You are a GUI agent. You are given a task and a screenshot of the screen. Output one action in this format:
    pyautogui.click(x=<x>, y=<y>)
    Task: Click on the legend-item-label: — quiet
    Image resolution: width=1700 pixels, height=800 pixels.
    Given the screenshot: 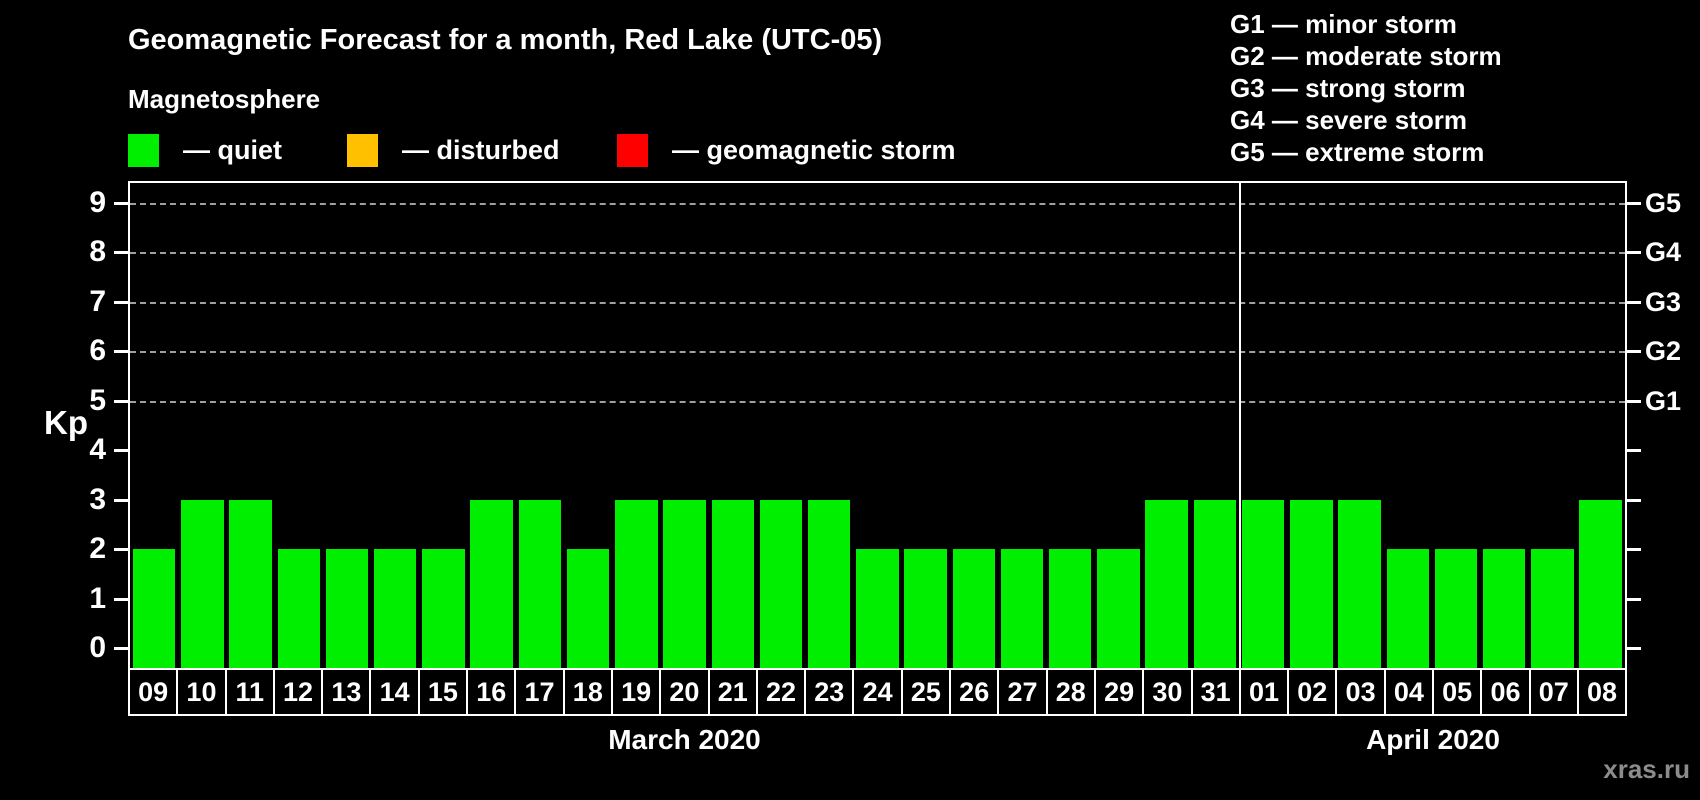 What is the action you would take?
    pyautogui.click(x=232, y=149)
    